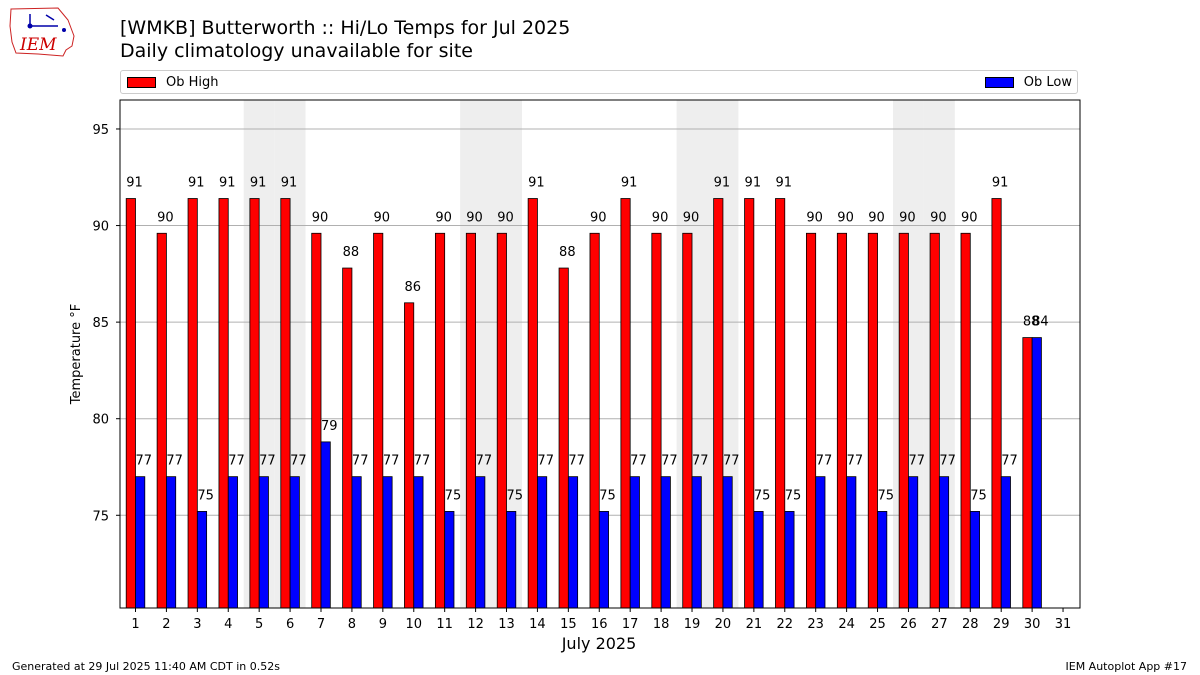 Image resolution: width=1200 pixels, height=675 pixels. I want to click on x-tick-label-4: 4, so click(228, 624).